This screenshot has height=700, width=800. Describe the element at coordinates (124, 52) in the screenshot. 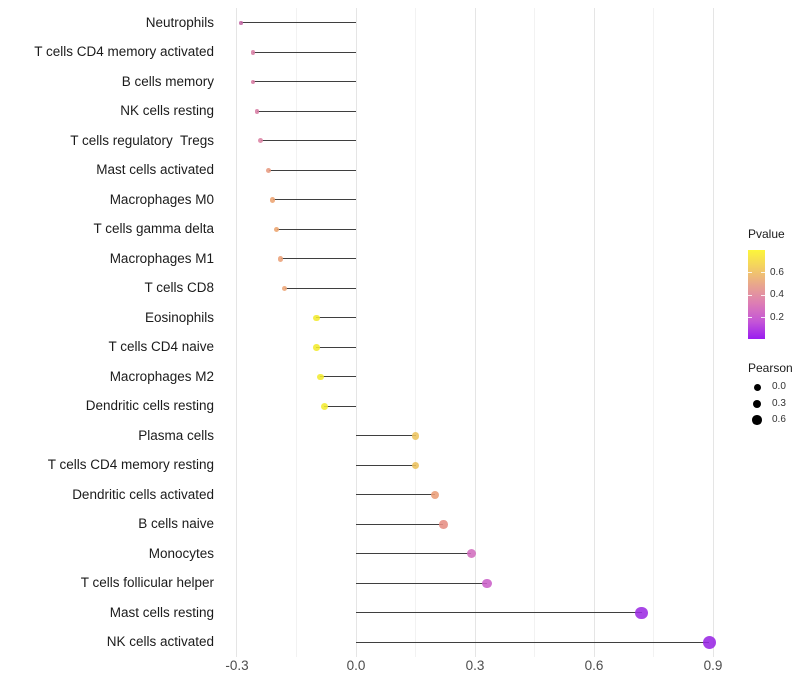

I see `category-label: T cells CD4 memory activated` at that location.